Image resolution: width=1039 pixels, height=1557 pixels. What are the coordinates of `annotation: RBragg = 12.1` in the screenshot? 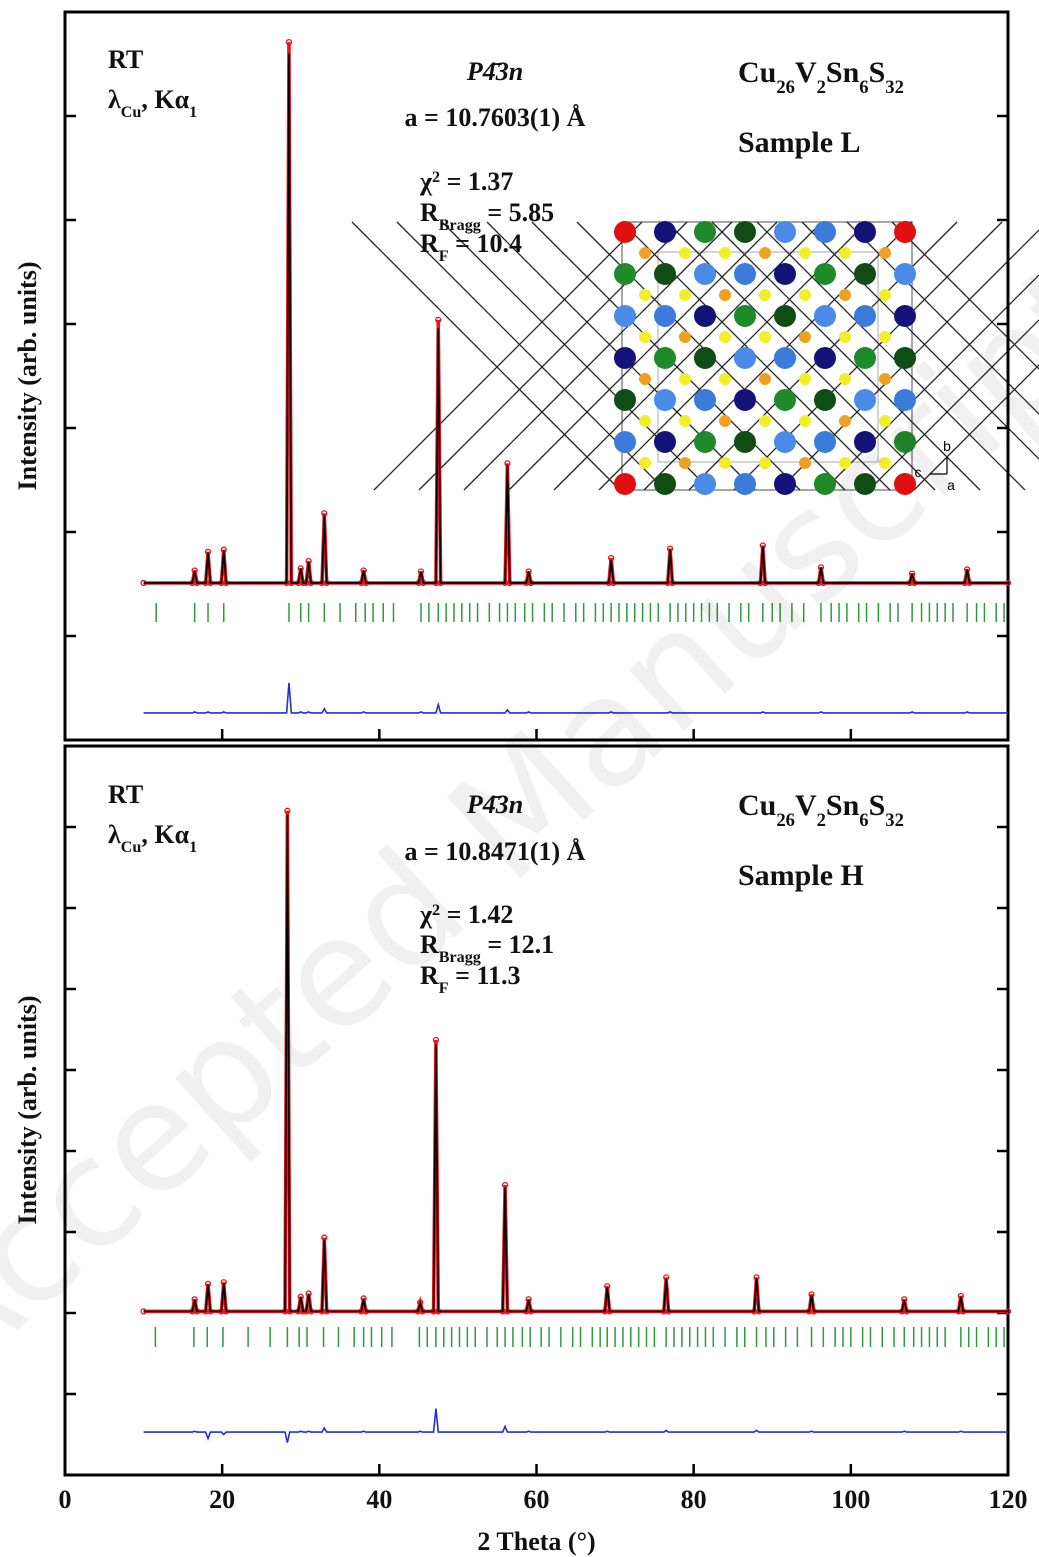 It's located at (487, 948).